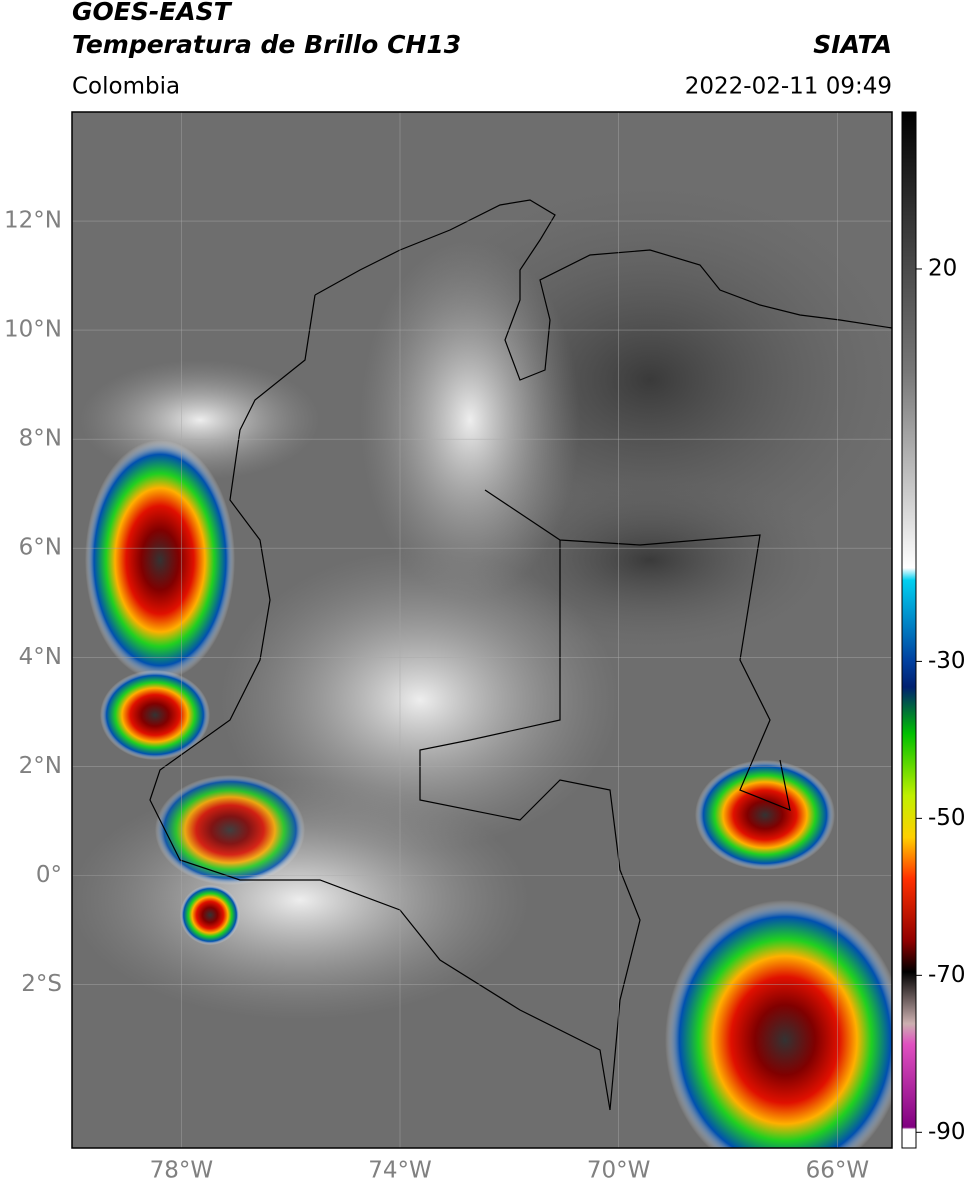 The height and width of the screenshot is (1194, 966). What do you see at coordinates (33, 330) in the screenshot?
I see `lat-label: 10°N` at bounding box center [33, 330].